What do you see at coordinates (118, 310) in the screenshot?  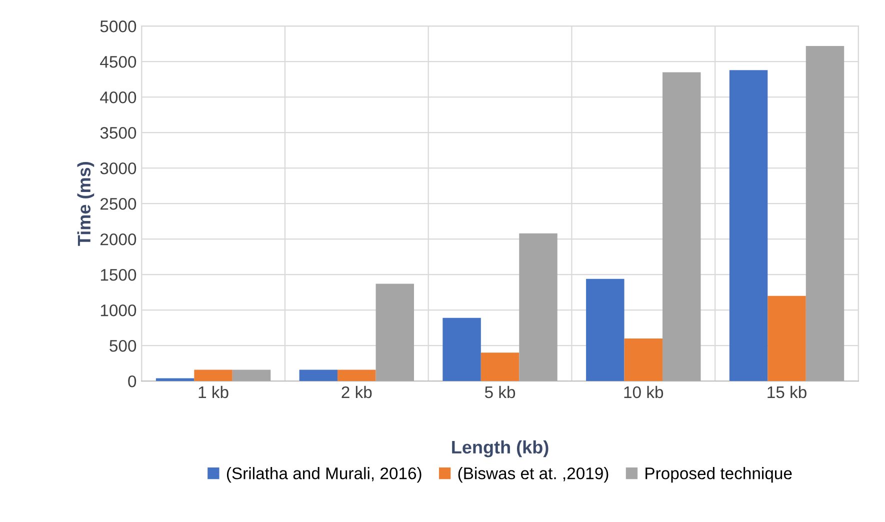 I see `y-tick-label: 1000` at bounding box center [118, 310].